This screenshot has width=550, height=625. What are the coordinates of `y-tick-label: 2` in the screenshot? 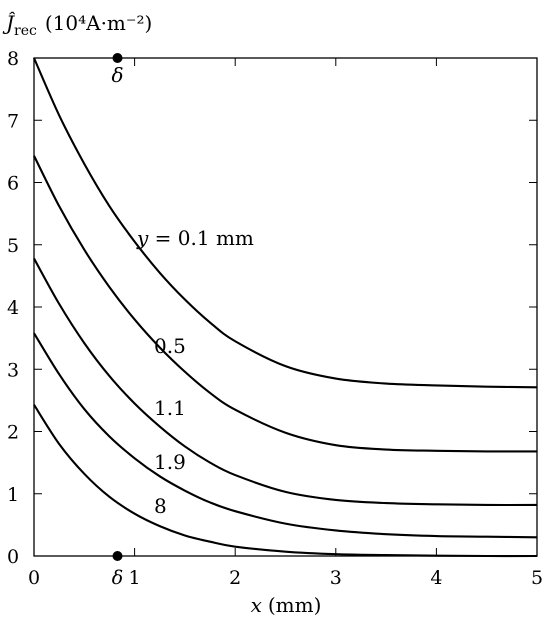 It's located at (13, 433).